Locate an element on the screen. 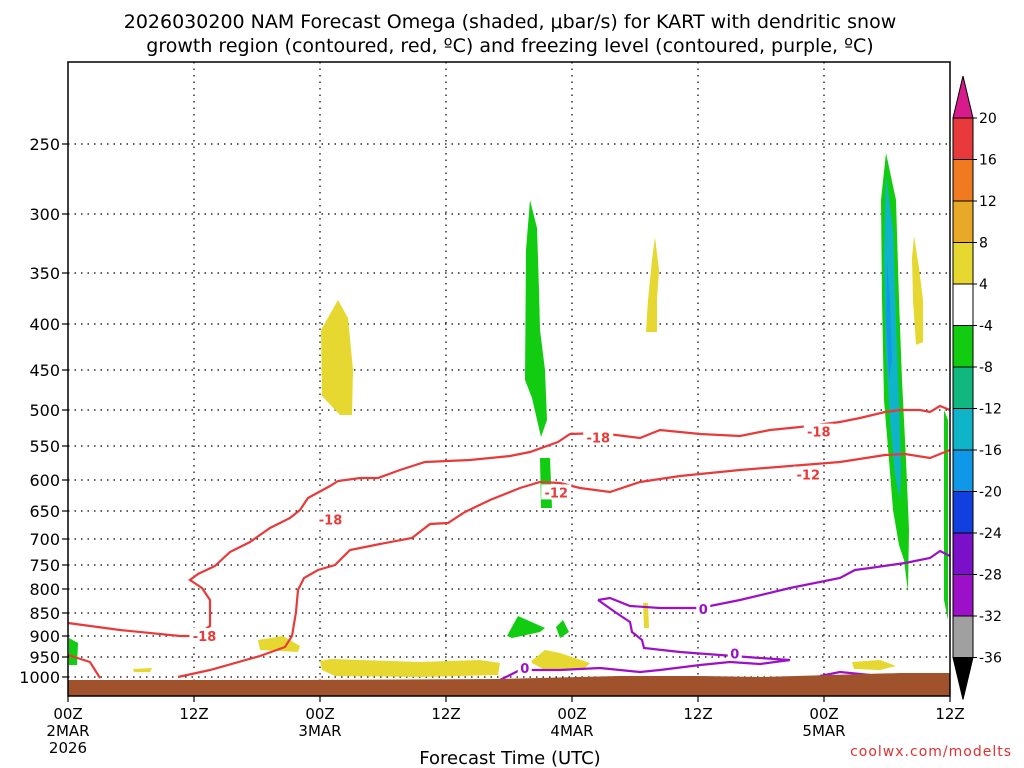 This screenshot has height=768, width=1024. colorbar-label-6: -8 is located at coordinates (986, 368).